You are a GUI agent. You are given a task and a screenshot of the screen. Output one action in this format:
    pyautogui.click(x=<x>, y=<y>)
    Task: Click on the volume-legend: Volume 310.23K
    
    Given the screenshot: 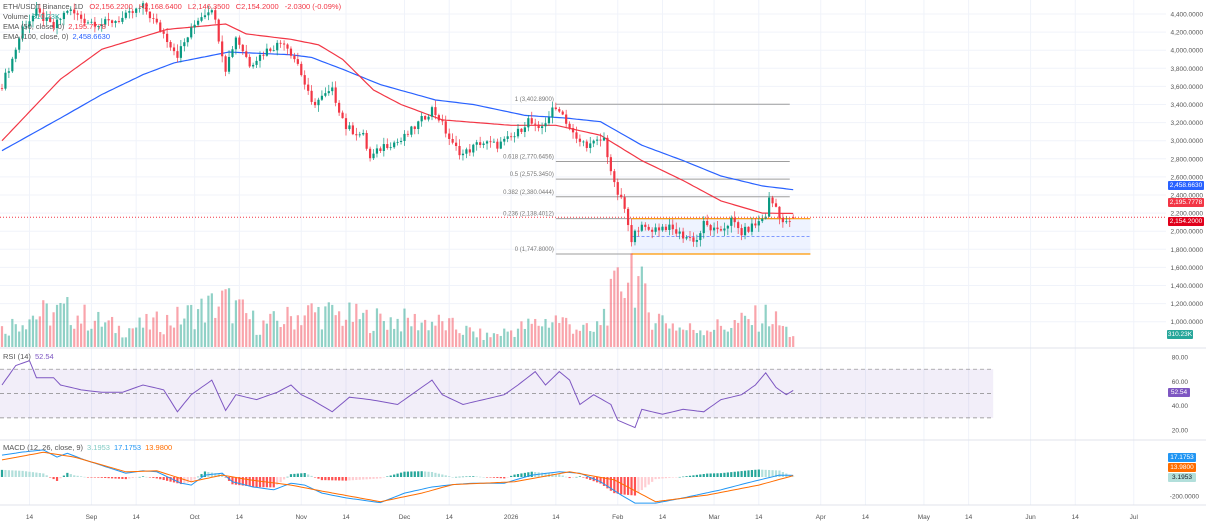 What is the action you would take?
    pyautogui.click(x=33, y=17)
    